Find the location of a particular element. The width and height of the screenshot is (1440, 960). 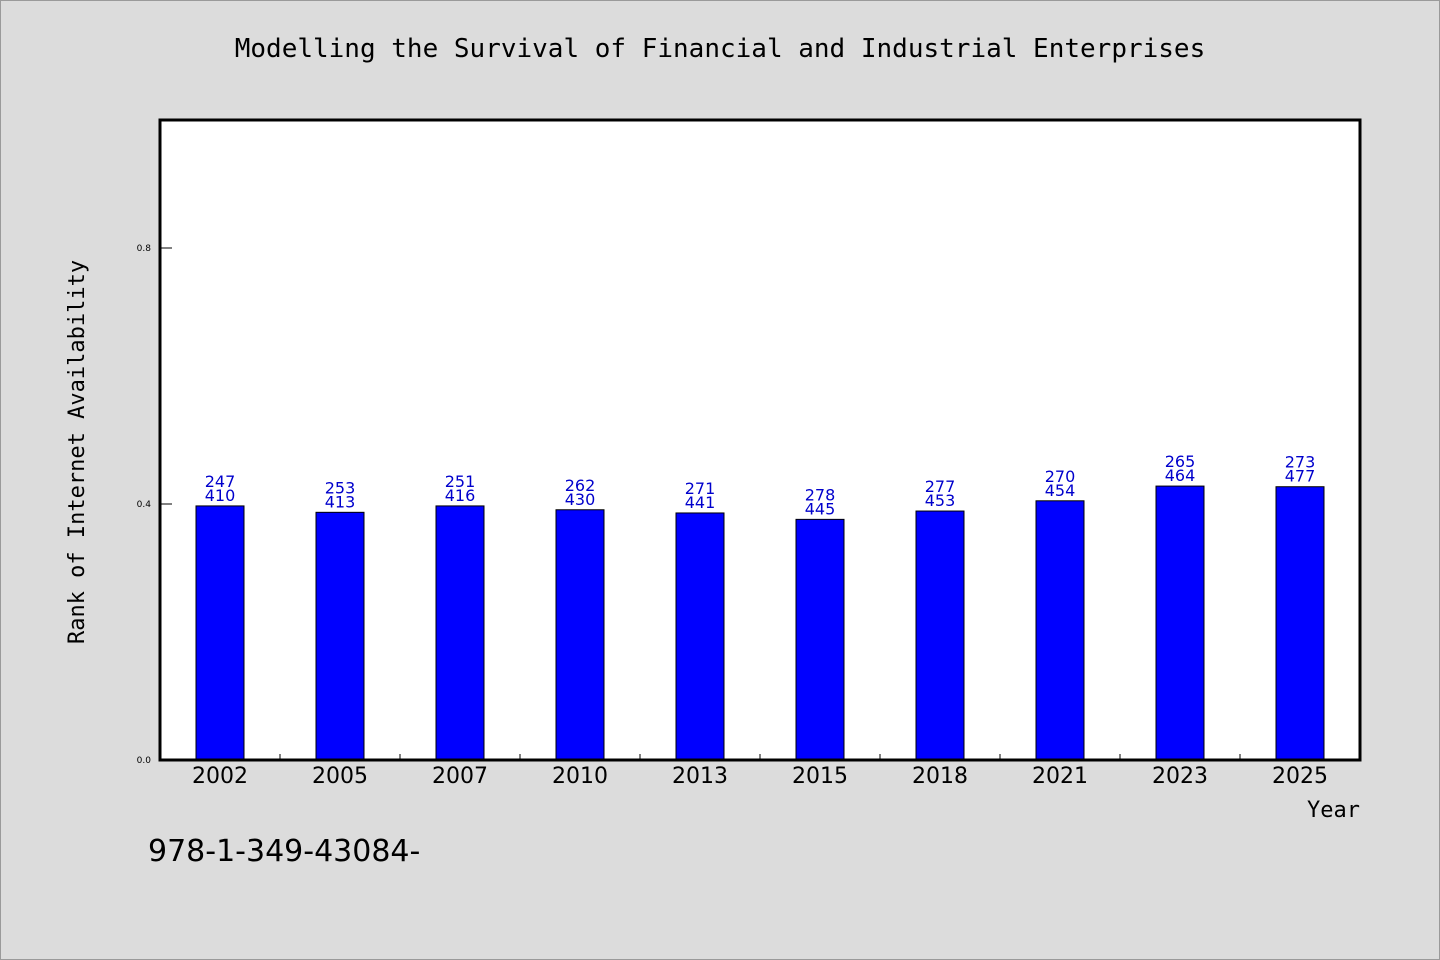

x-tick-label: 2023 is located at coordinates (1180, 776).